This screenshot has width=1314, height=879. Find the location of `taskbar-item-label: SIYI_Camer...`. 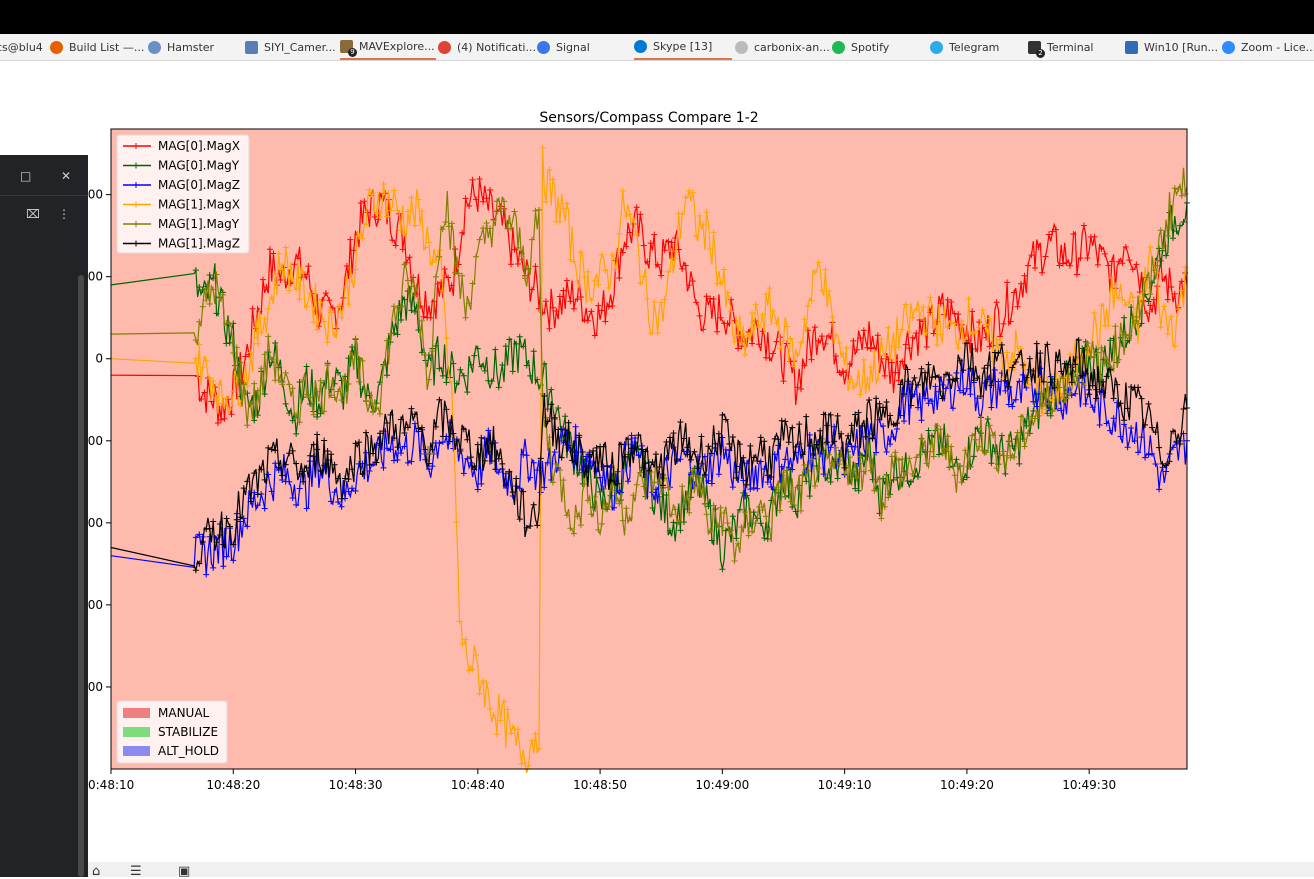

taskbar-item-label: SIYI_Camer... is located at coordinates (300, 47).